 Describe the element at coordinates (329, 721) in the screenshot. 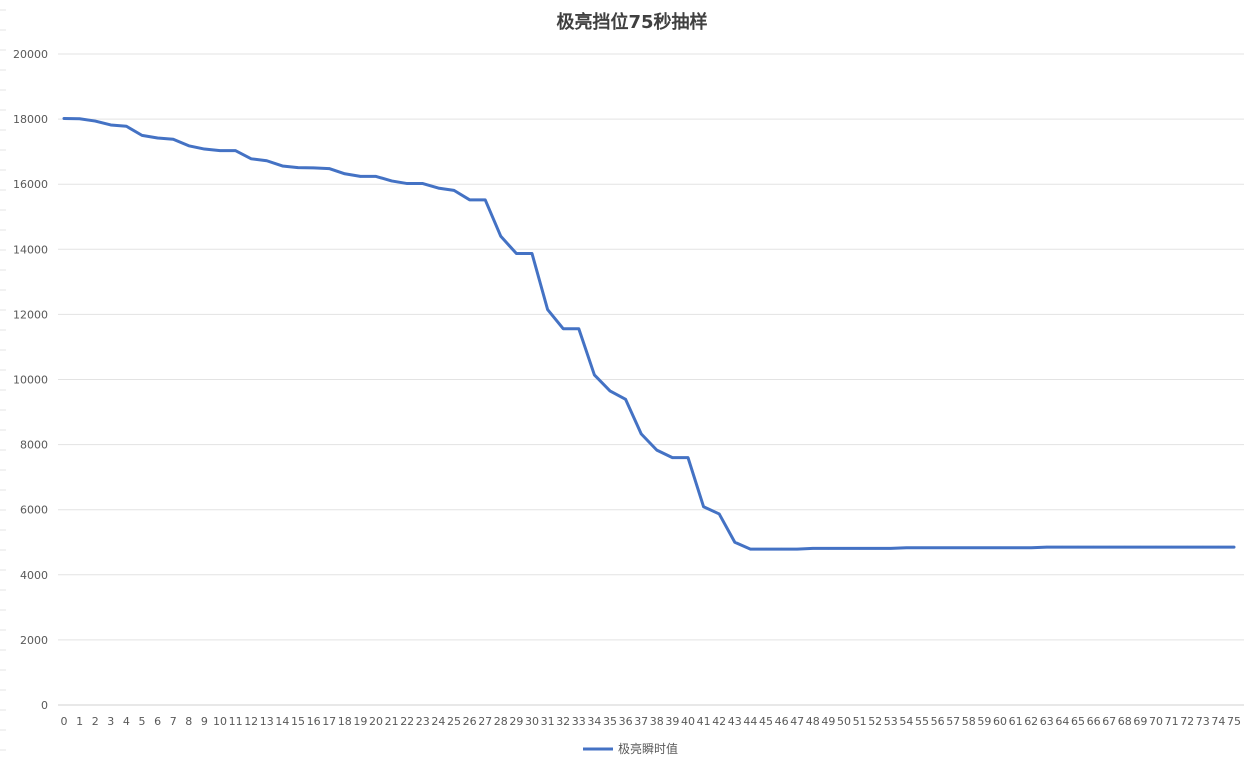

I see `x-tick-label: 17` at that location.